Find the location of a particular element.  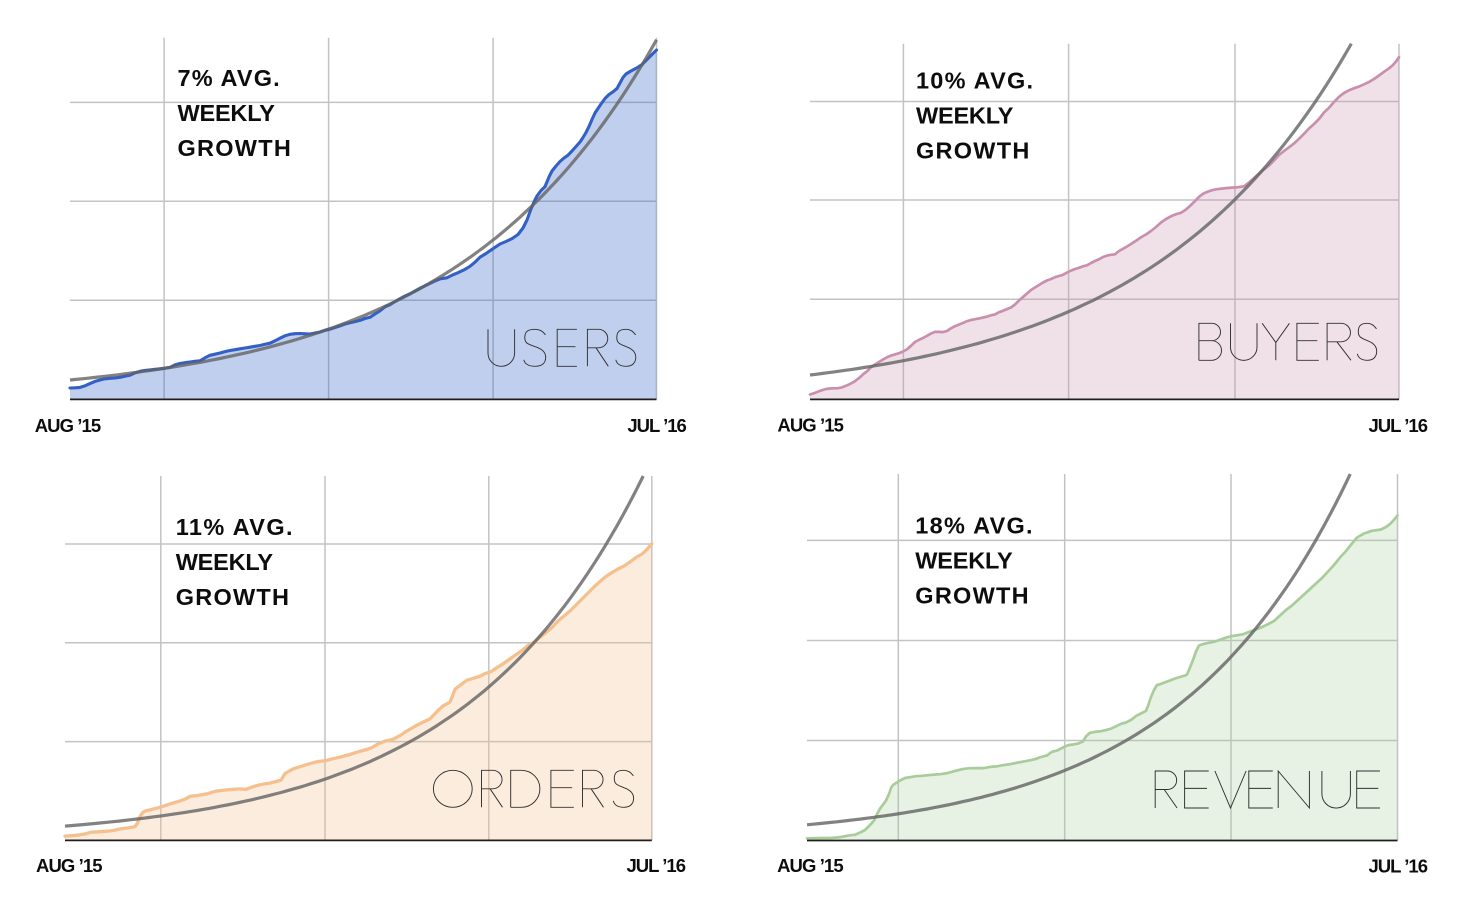

svg-text: 11% AVG. is located at coordinates (235, 527).